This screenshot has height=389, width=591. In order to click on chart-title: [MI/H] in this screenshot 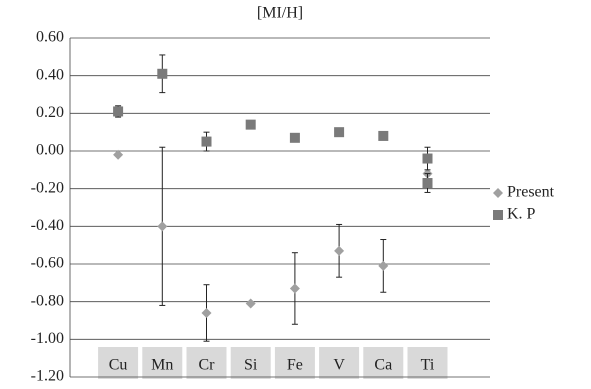, I will do `click(280, 13)`.